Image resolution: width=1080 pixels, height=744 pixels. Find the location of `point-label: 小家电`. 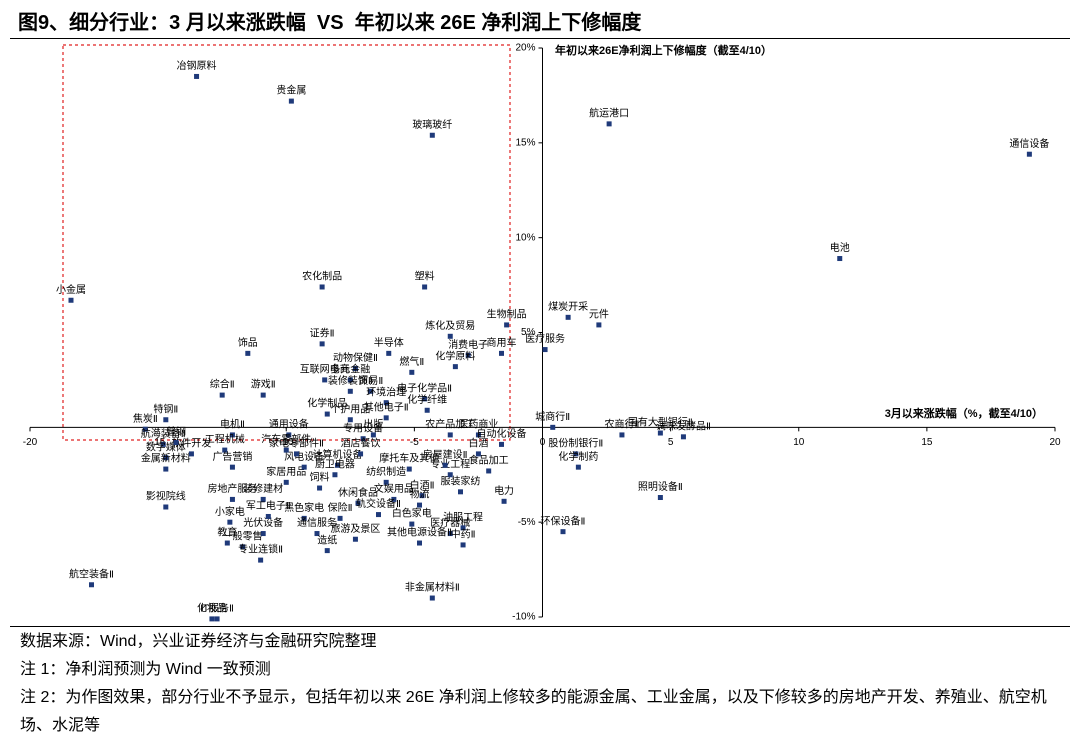

point-label: 小家电 is located at coordinates (230, 511).